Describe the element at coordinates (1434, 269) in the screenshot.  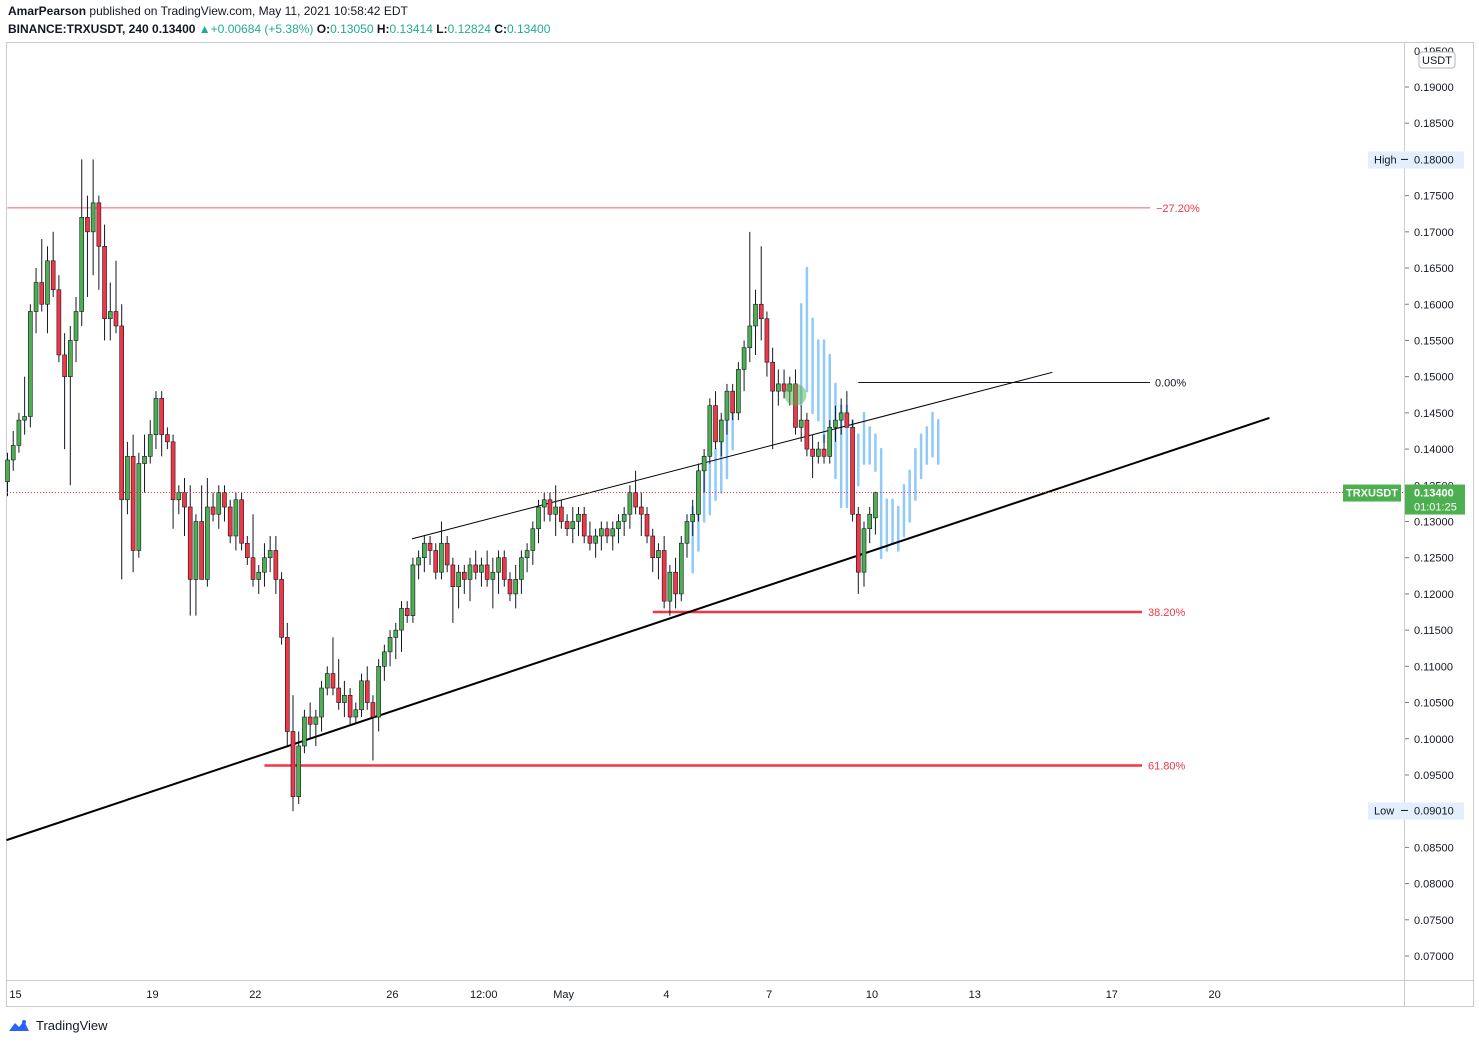
I see `price-tick-label: 0.16500` at that location.